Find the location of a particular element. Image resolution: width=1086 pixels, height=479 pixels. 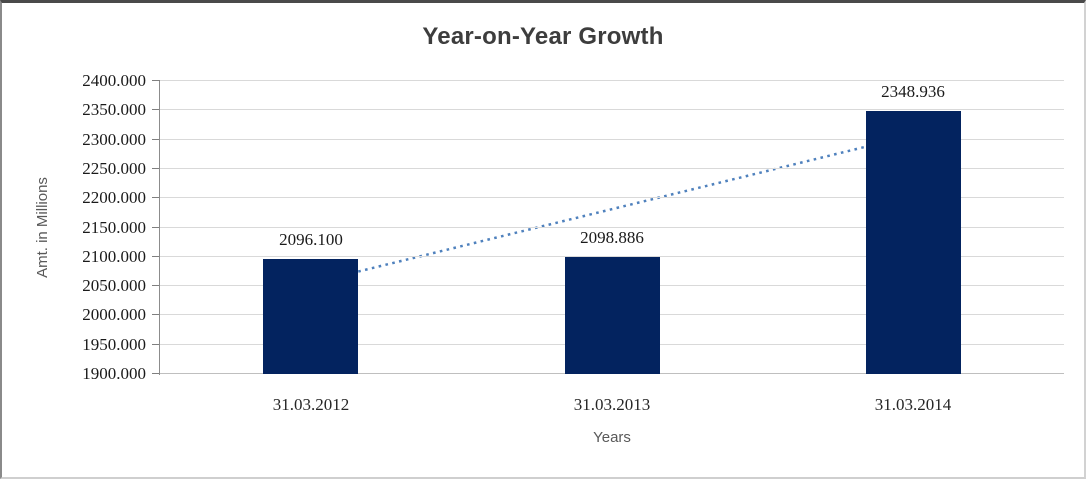

bar-31.03.2014 is located at coordinates (913, 242).